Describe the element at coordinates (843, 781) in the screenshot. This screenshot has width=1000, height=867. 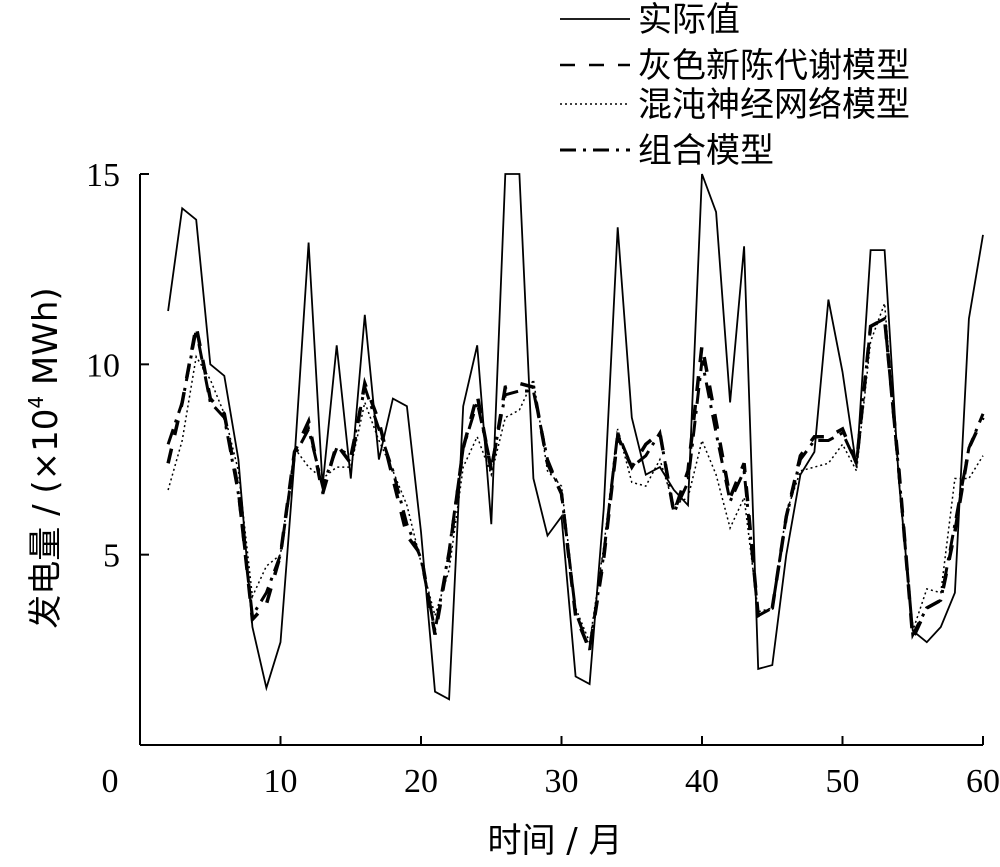
I see `x-tick-label: 50` at that location.